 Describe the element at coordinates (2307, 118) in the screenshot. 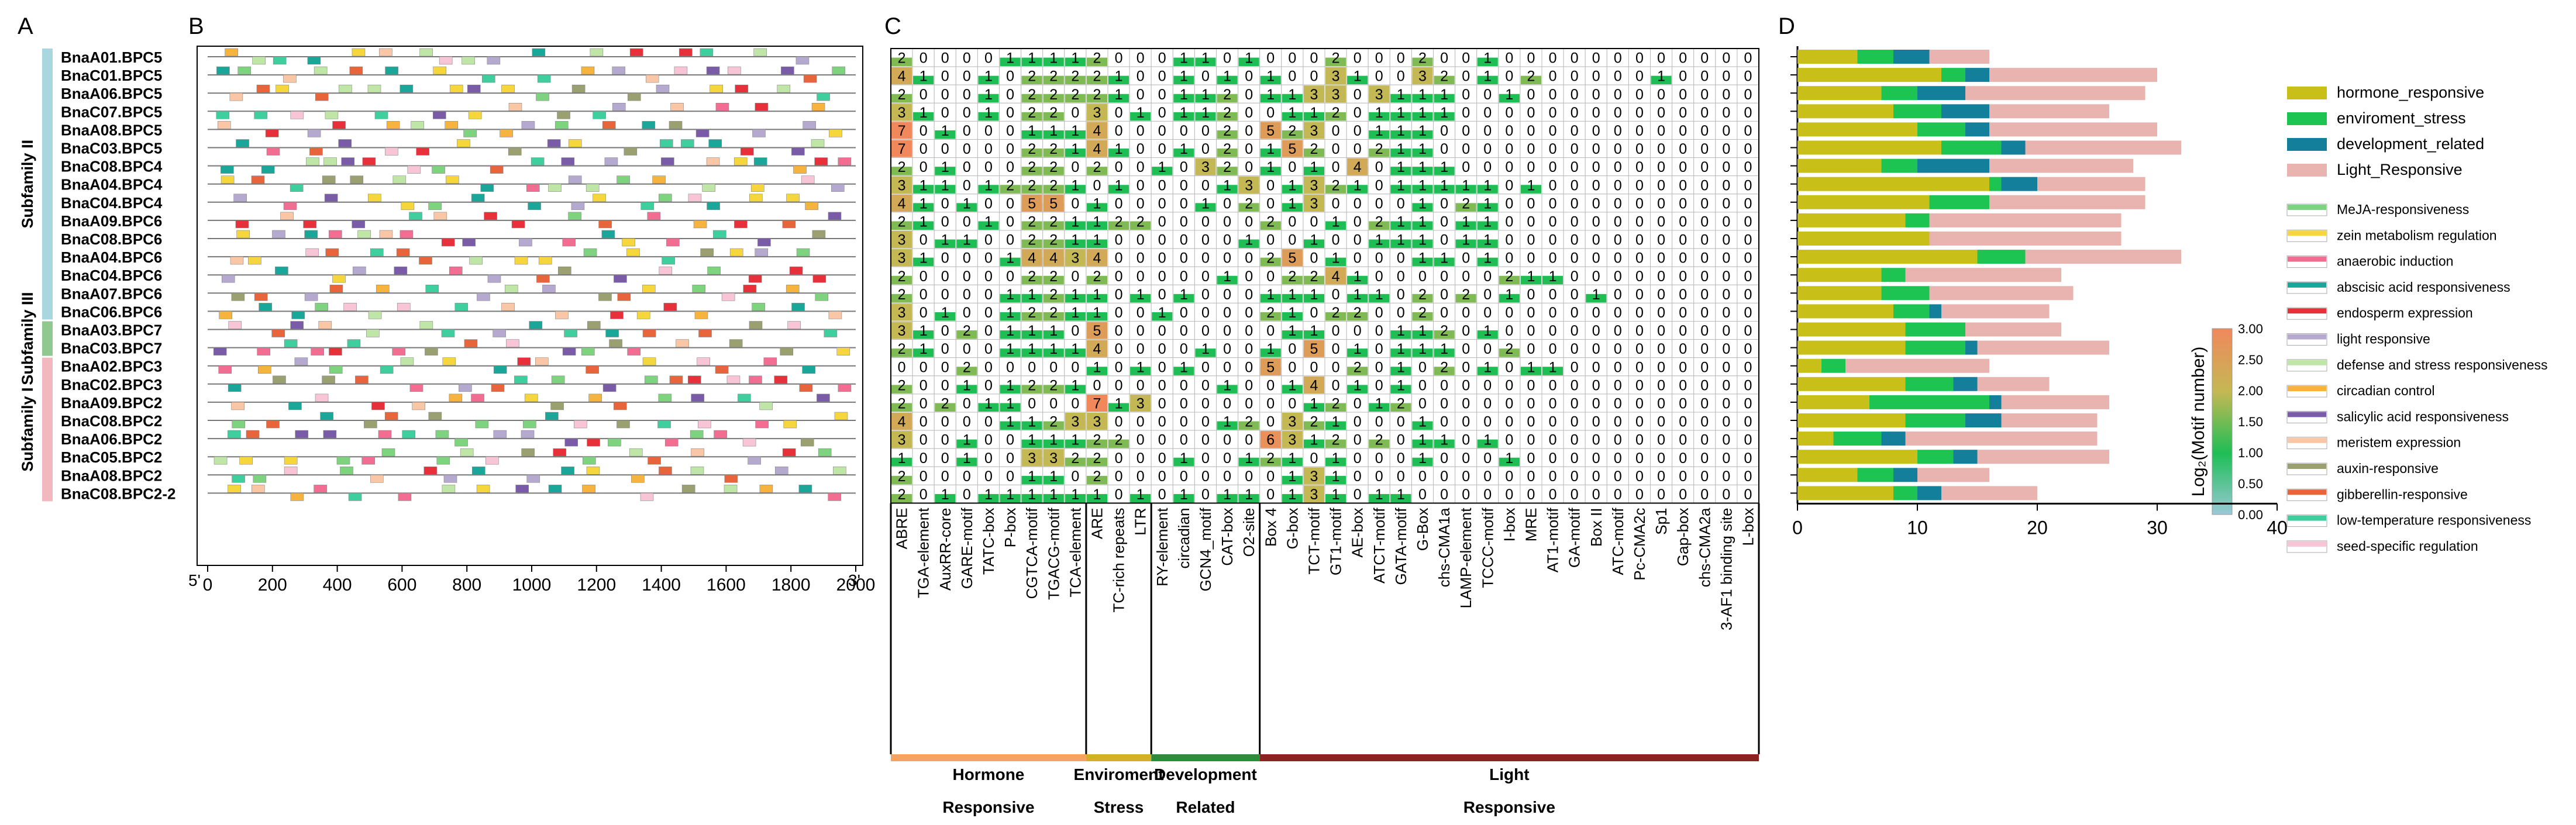

I see `legend-swatch` at that location.